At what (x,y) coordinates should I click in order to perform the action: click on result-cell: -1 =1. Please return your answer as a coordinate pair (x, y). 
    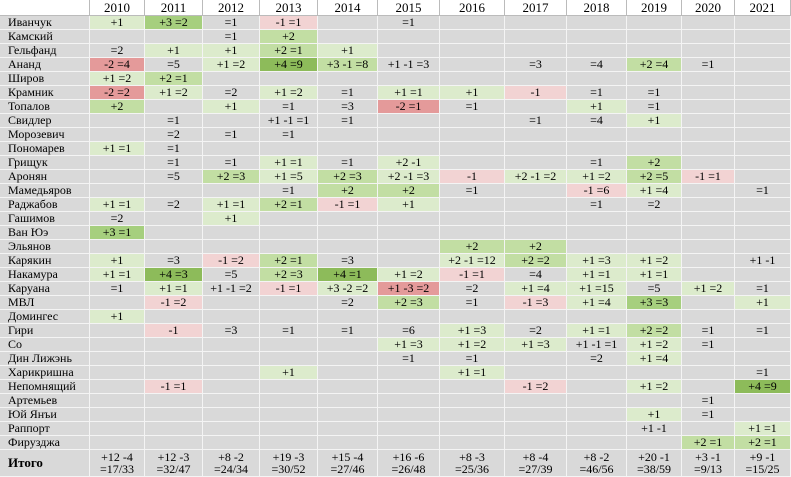
    Looking at the image, I should click on (174, 387).